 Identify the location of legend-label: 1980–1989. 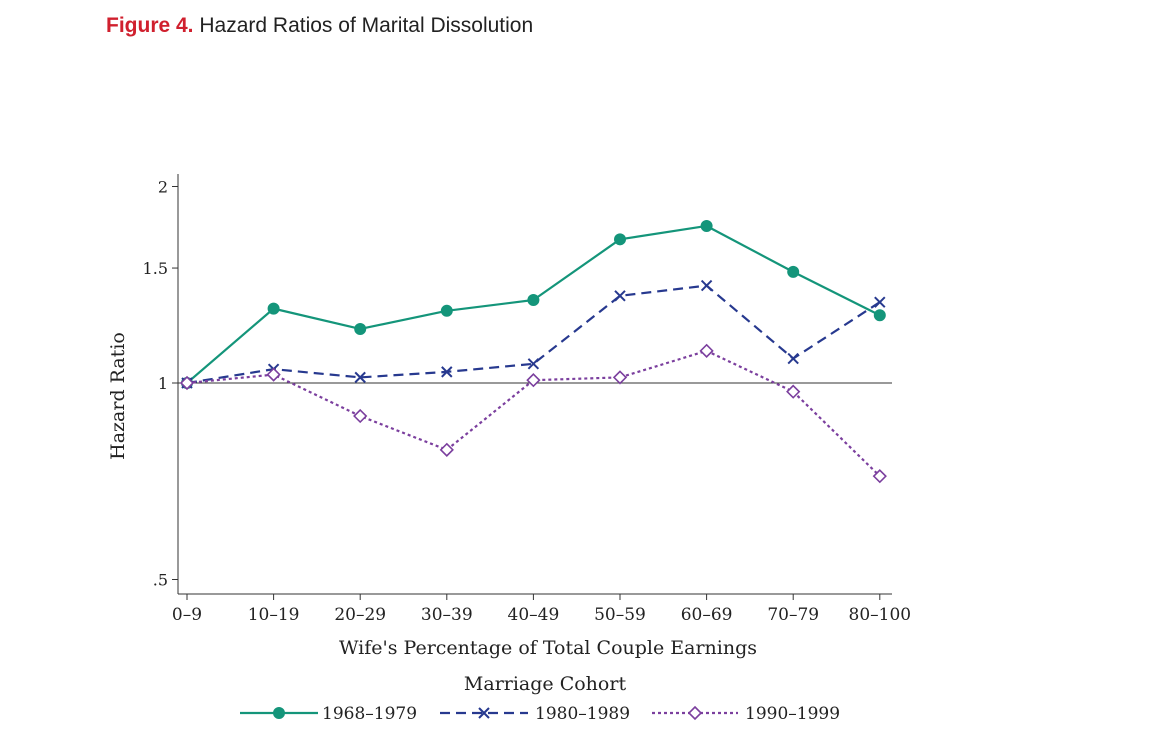
(582, 714).